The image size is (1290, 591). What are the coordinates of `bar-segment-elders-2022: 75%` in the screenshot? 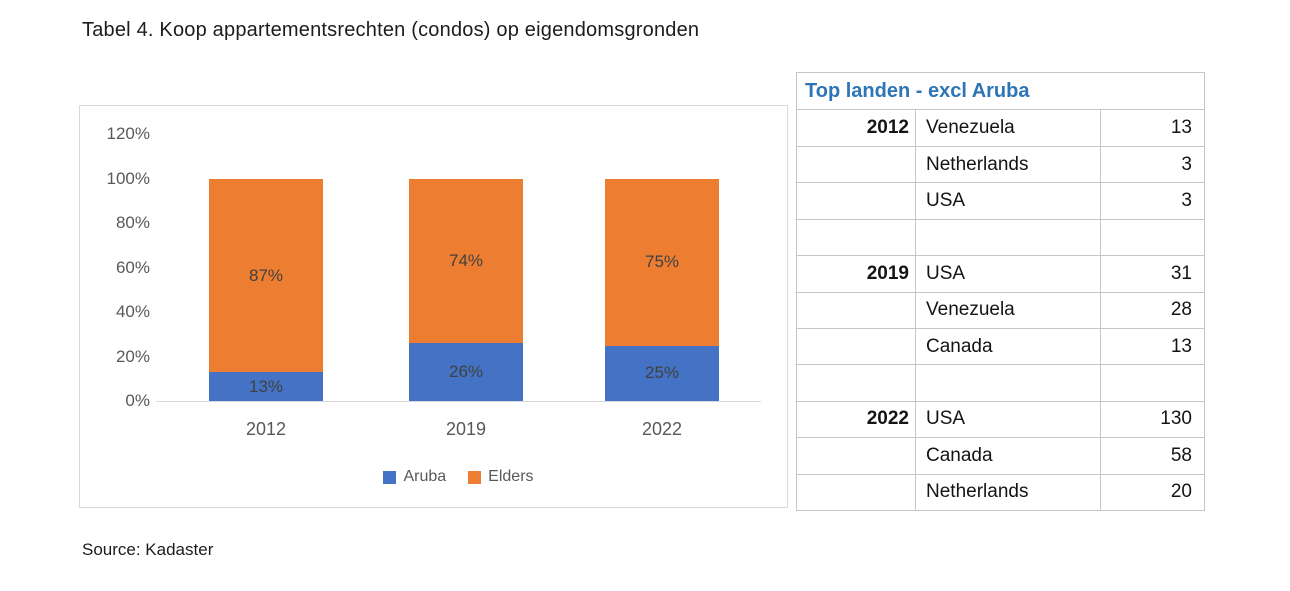 It's located at (662, 262).